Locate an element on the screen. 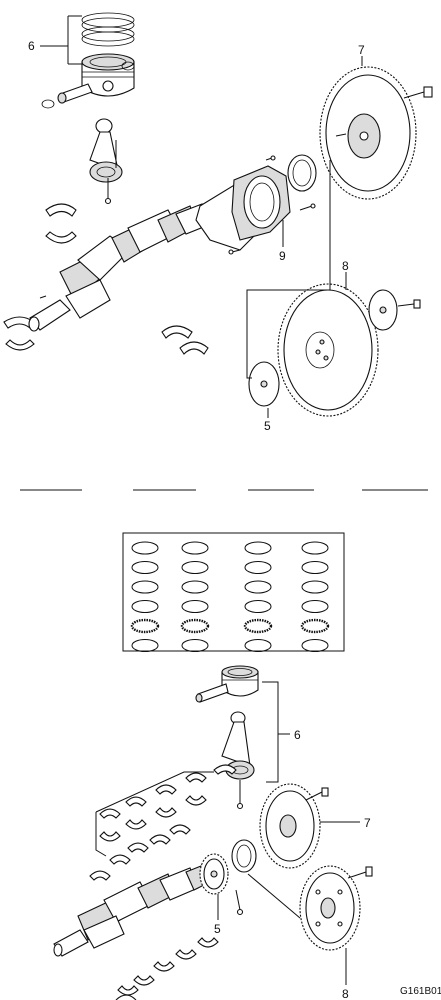 The width and height of the screenshot is (441, 1000). rear-seal-housing is located at coordinates (255, 205).